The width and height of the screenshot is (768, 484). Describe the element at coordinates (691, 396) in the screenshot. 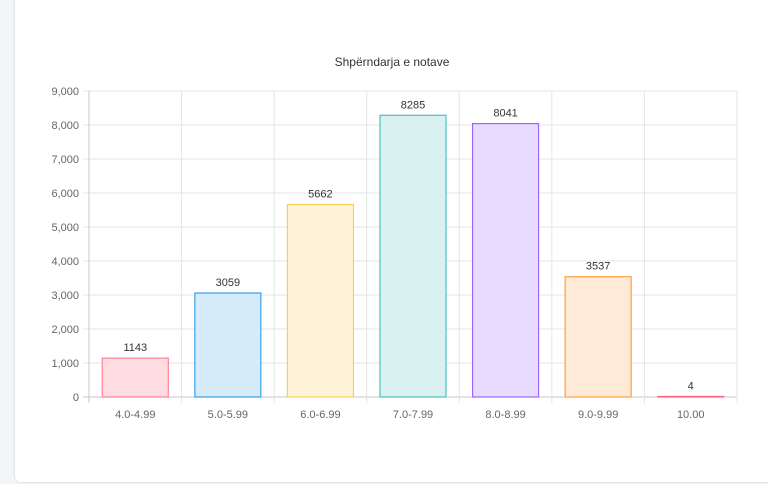

I see `bar-10.00` at that location.